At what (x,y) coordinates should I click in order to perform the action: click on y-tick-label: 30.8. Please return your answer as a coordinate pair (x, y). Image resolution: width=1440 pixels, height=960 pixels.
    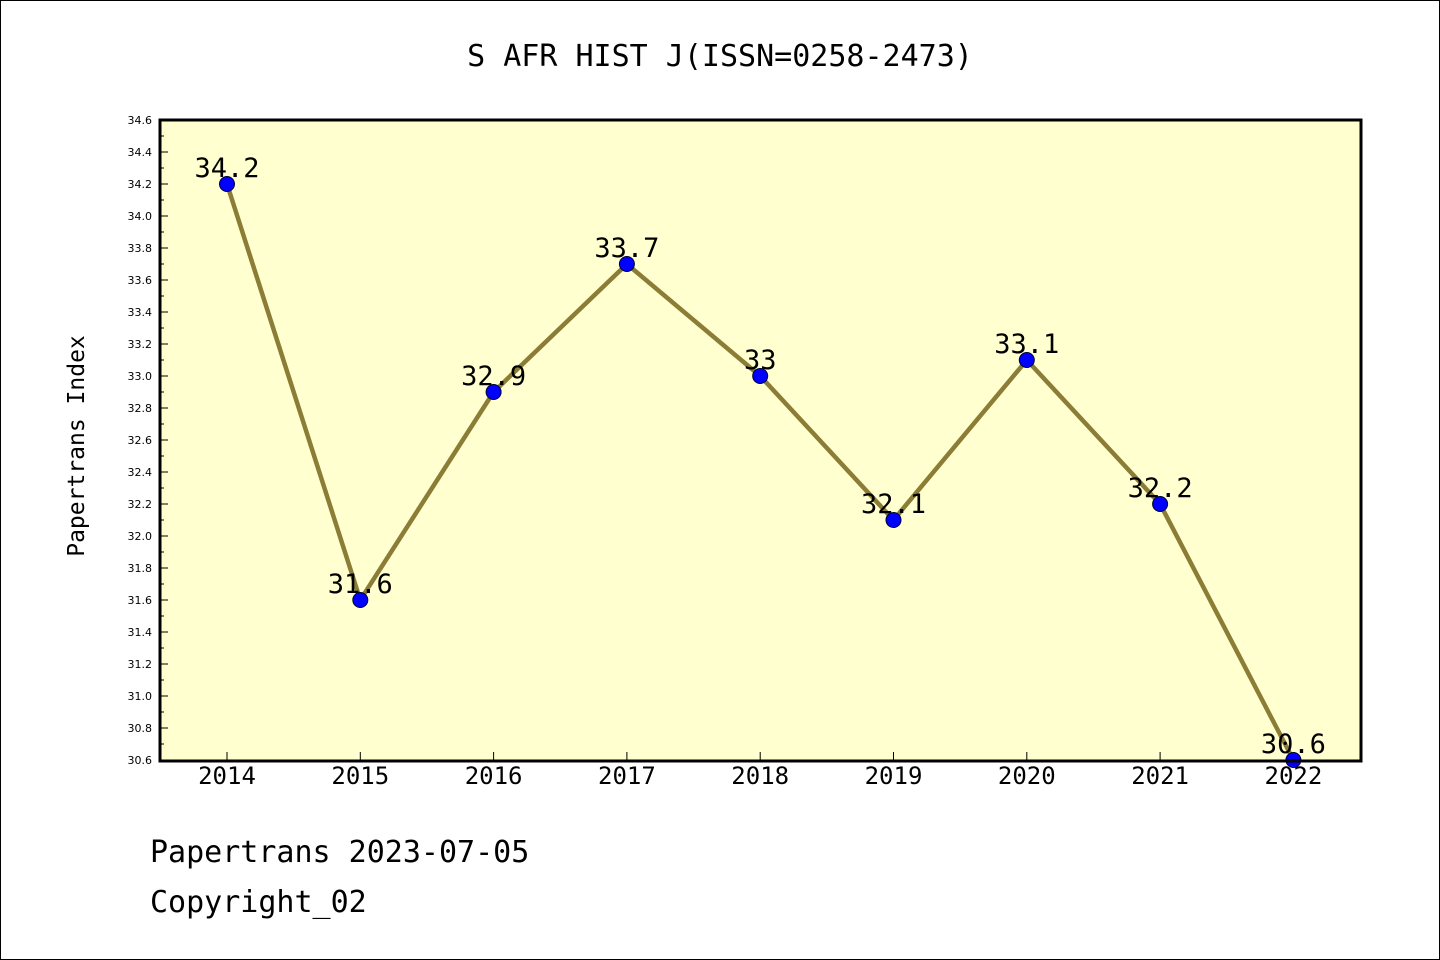
    Looking at the image, I should click on (140, 728).